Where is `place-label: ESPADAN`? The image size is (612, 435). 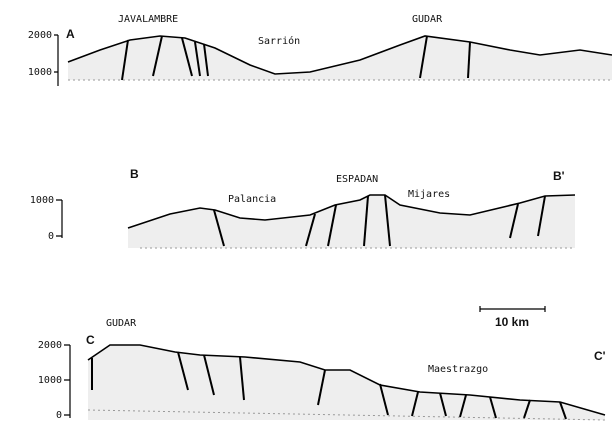
place-label: ESPADAN is located at coordinates (357, 179).